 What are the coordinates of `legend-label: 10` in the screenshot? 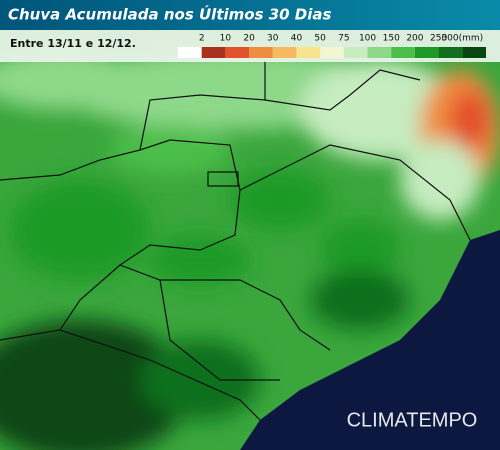 It's located at (226, 39).